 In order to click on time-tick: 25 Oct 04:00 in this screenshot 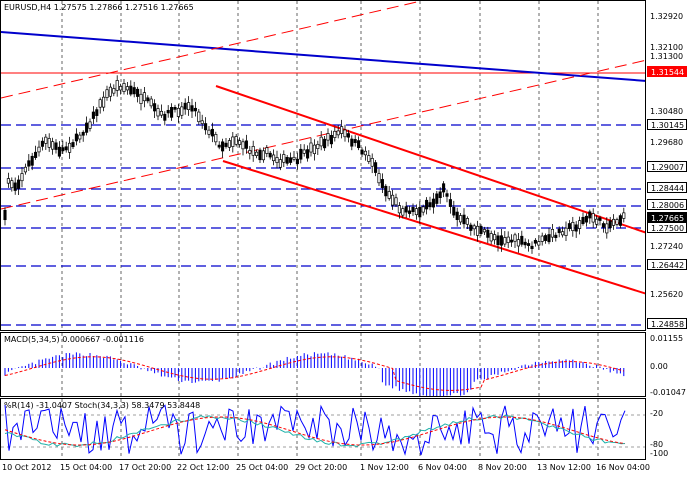, I will do `click(262, 467)`.